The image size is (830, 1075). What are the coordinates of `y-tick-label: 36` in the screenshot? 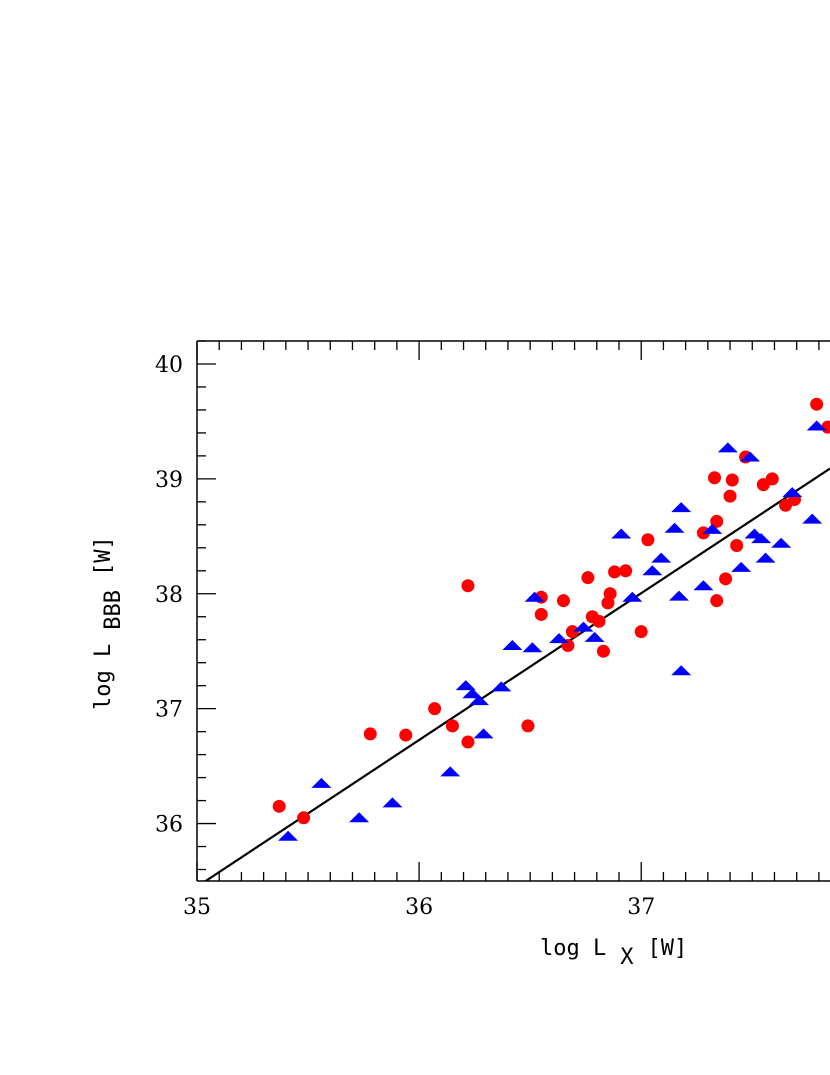 It's located at (169, 825).